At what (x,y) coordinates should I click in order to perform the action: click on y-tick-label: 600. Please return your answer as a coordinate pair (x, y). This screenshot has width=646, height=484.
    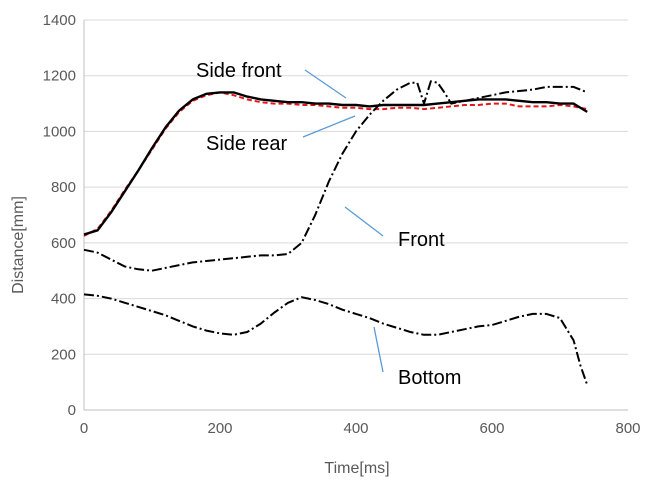
    Looking at the image, I should click on (63, 243).